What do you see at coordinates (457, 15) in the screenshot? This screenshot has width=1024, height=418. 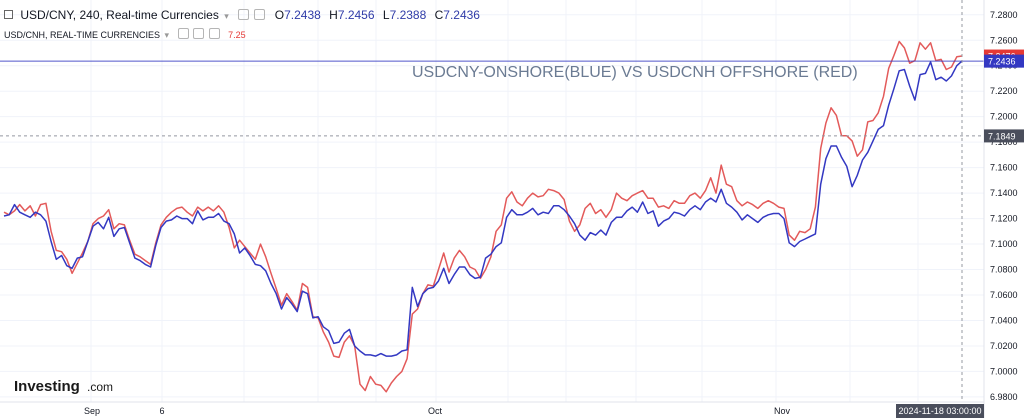 I see `ohlc-close: C7.2436` at bounding box center [457, 15].